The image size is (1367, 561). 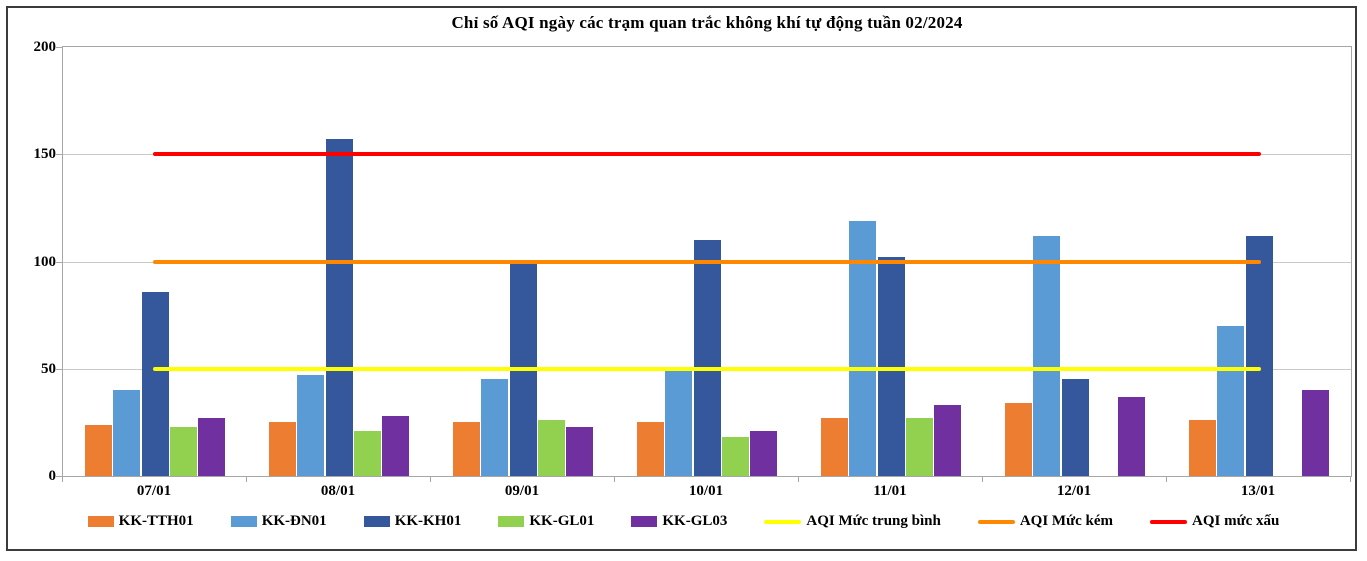 I want to click on reference-line-aqi-m-c-k-m, so click(x=707, y=261).